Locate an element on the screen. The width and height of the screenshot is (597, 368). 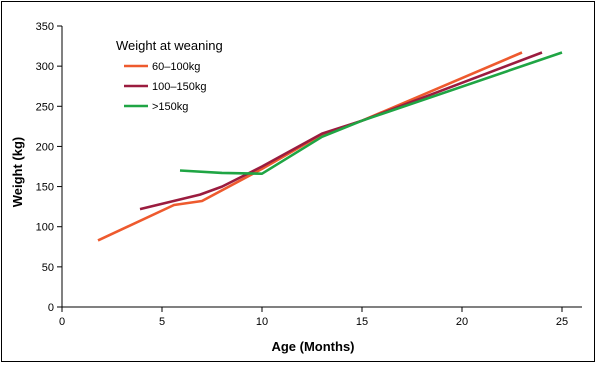
y-tick-label: 0 is located at coordinates (51, 308).